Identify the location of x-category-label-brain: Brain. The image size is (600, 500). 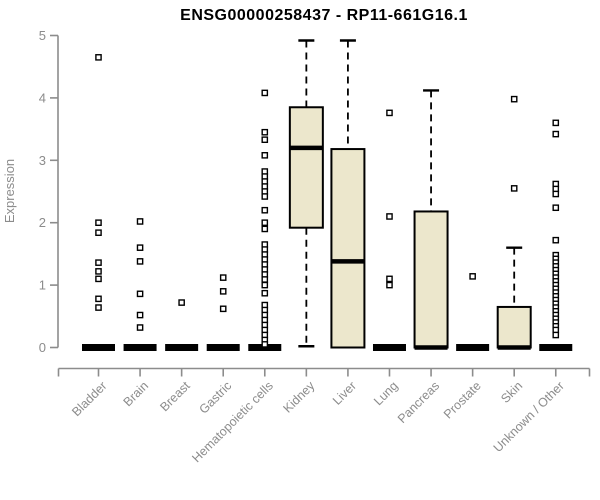
(136, 394).